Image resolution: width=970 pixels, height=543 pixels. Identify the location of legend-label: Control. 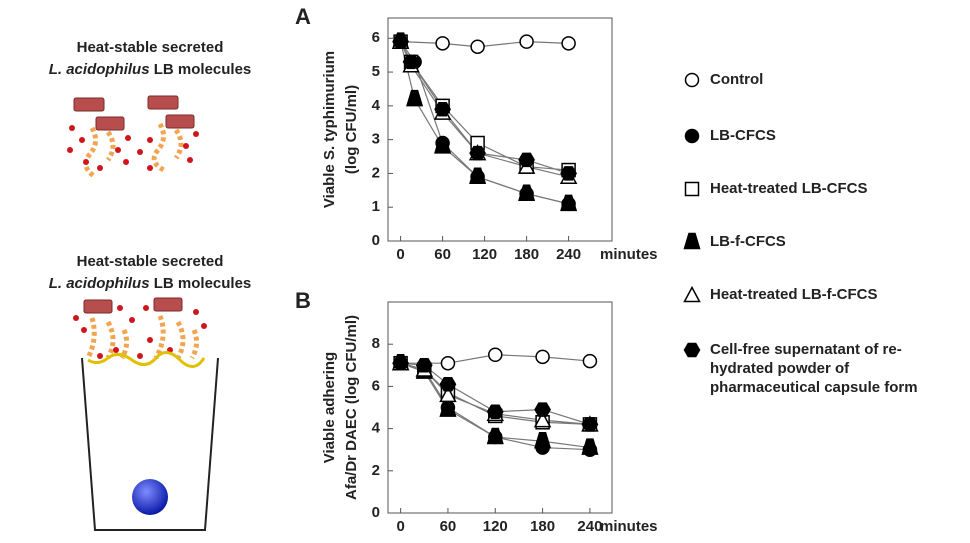
(737, 79).